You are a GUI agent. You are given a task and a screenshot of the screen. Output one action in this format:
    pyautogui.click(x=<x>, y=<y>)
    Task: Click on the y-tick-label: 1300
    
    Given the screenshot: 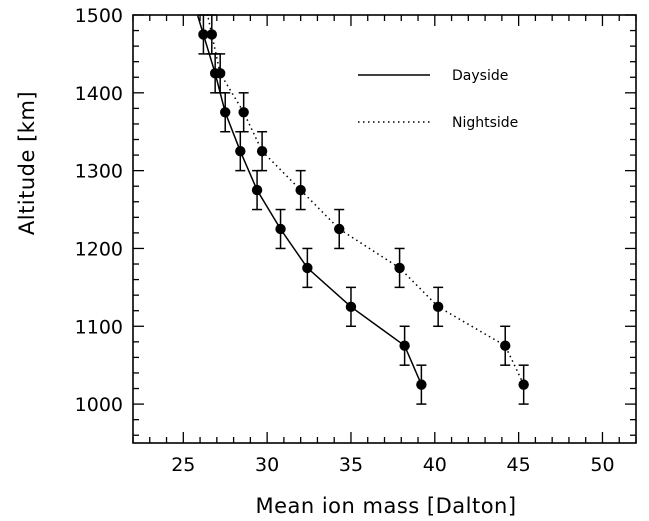 What is the action you would take?
    pyautogui.click(x=99, y=172)
    